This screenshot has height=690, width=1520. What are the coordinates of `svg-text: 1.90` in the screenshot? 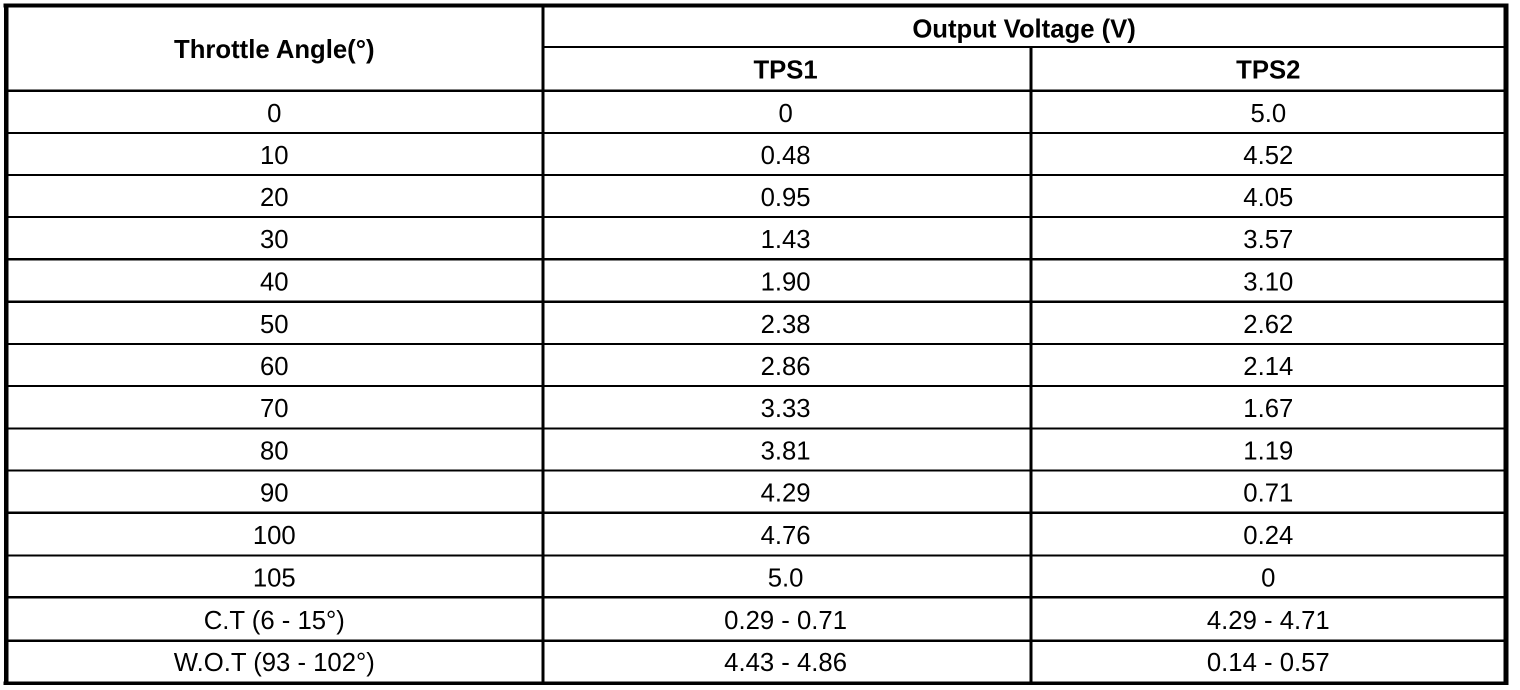 It's located at (786, 283).